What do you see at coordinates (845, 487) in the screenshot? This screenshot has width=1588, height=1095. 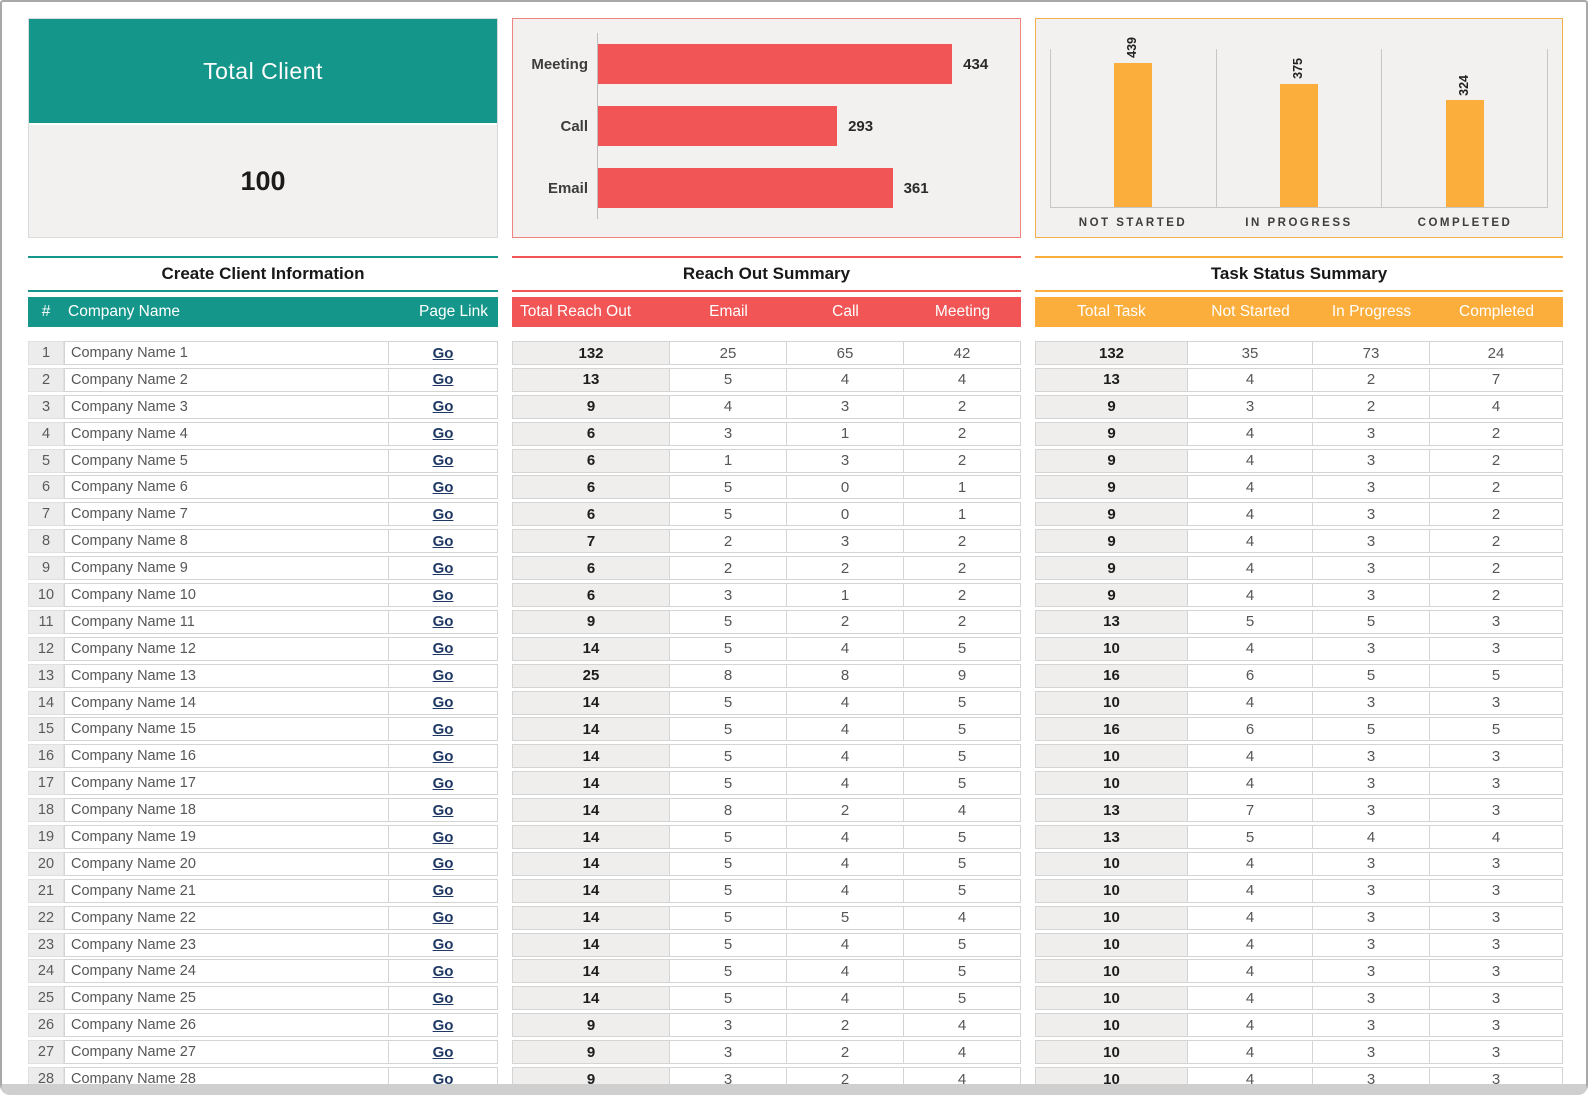 I see `value-cell: 0` at bounding box center [845, 487].